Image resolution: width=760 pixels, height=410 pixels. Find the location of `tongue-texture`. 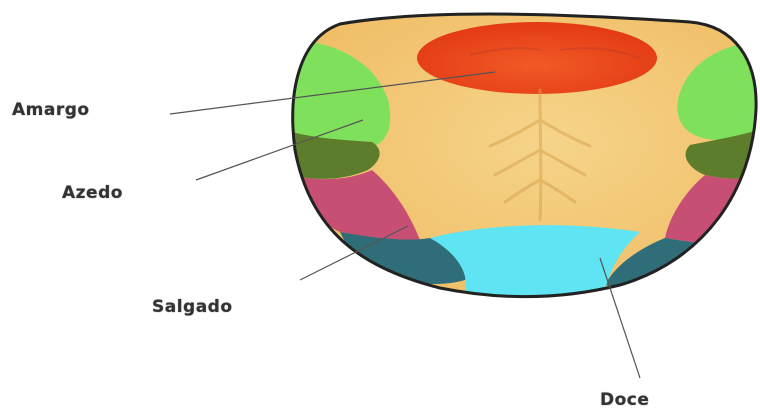

tongue-texture is located at coordinates (540, 155).